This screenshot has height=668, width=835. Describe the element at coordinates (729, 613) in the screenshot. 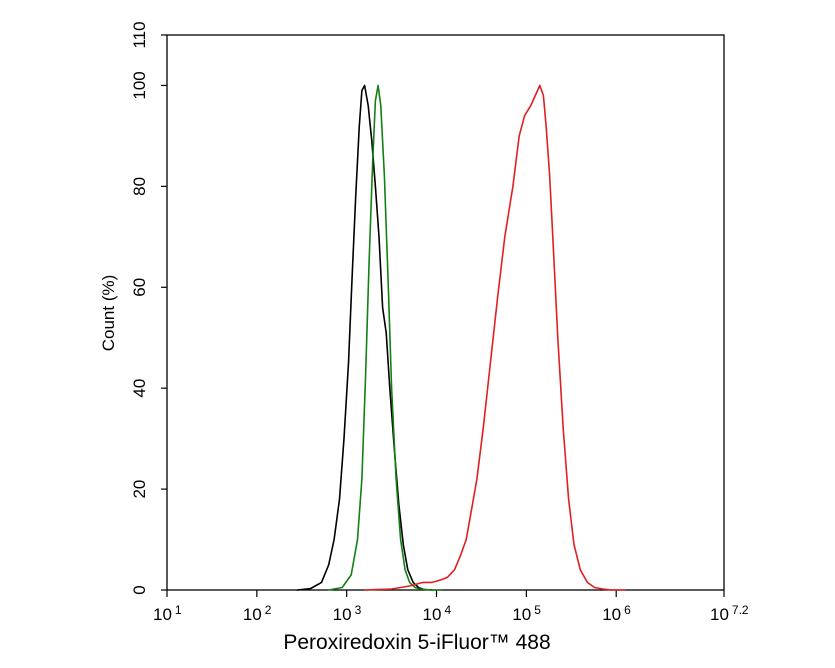

I see `x-tick-label: 10 7.2` at that location.